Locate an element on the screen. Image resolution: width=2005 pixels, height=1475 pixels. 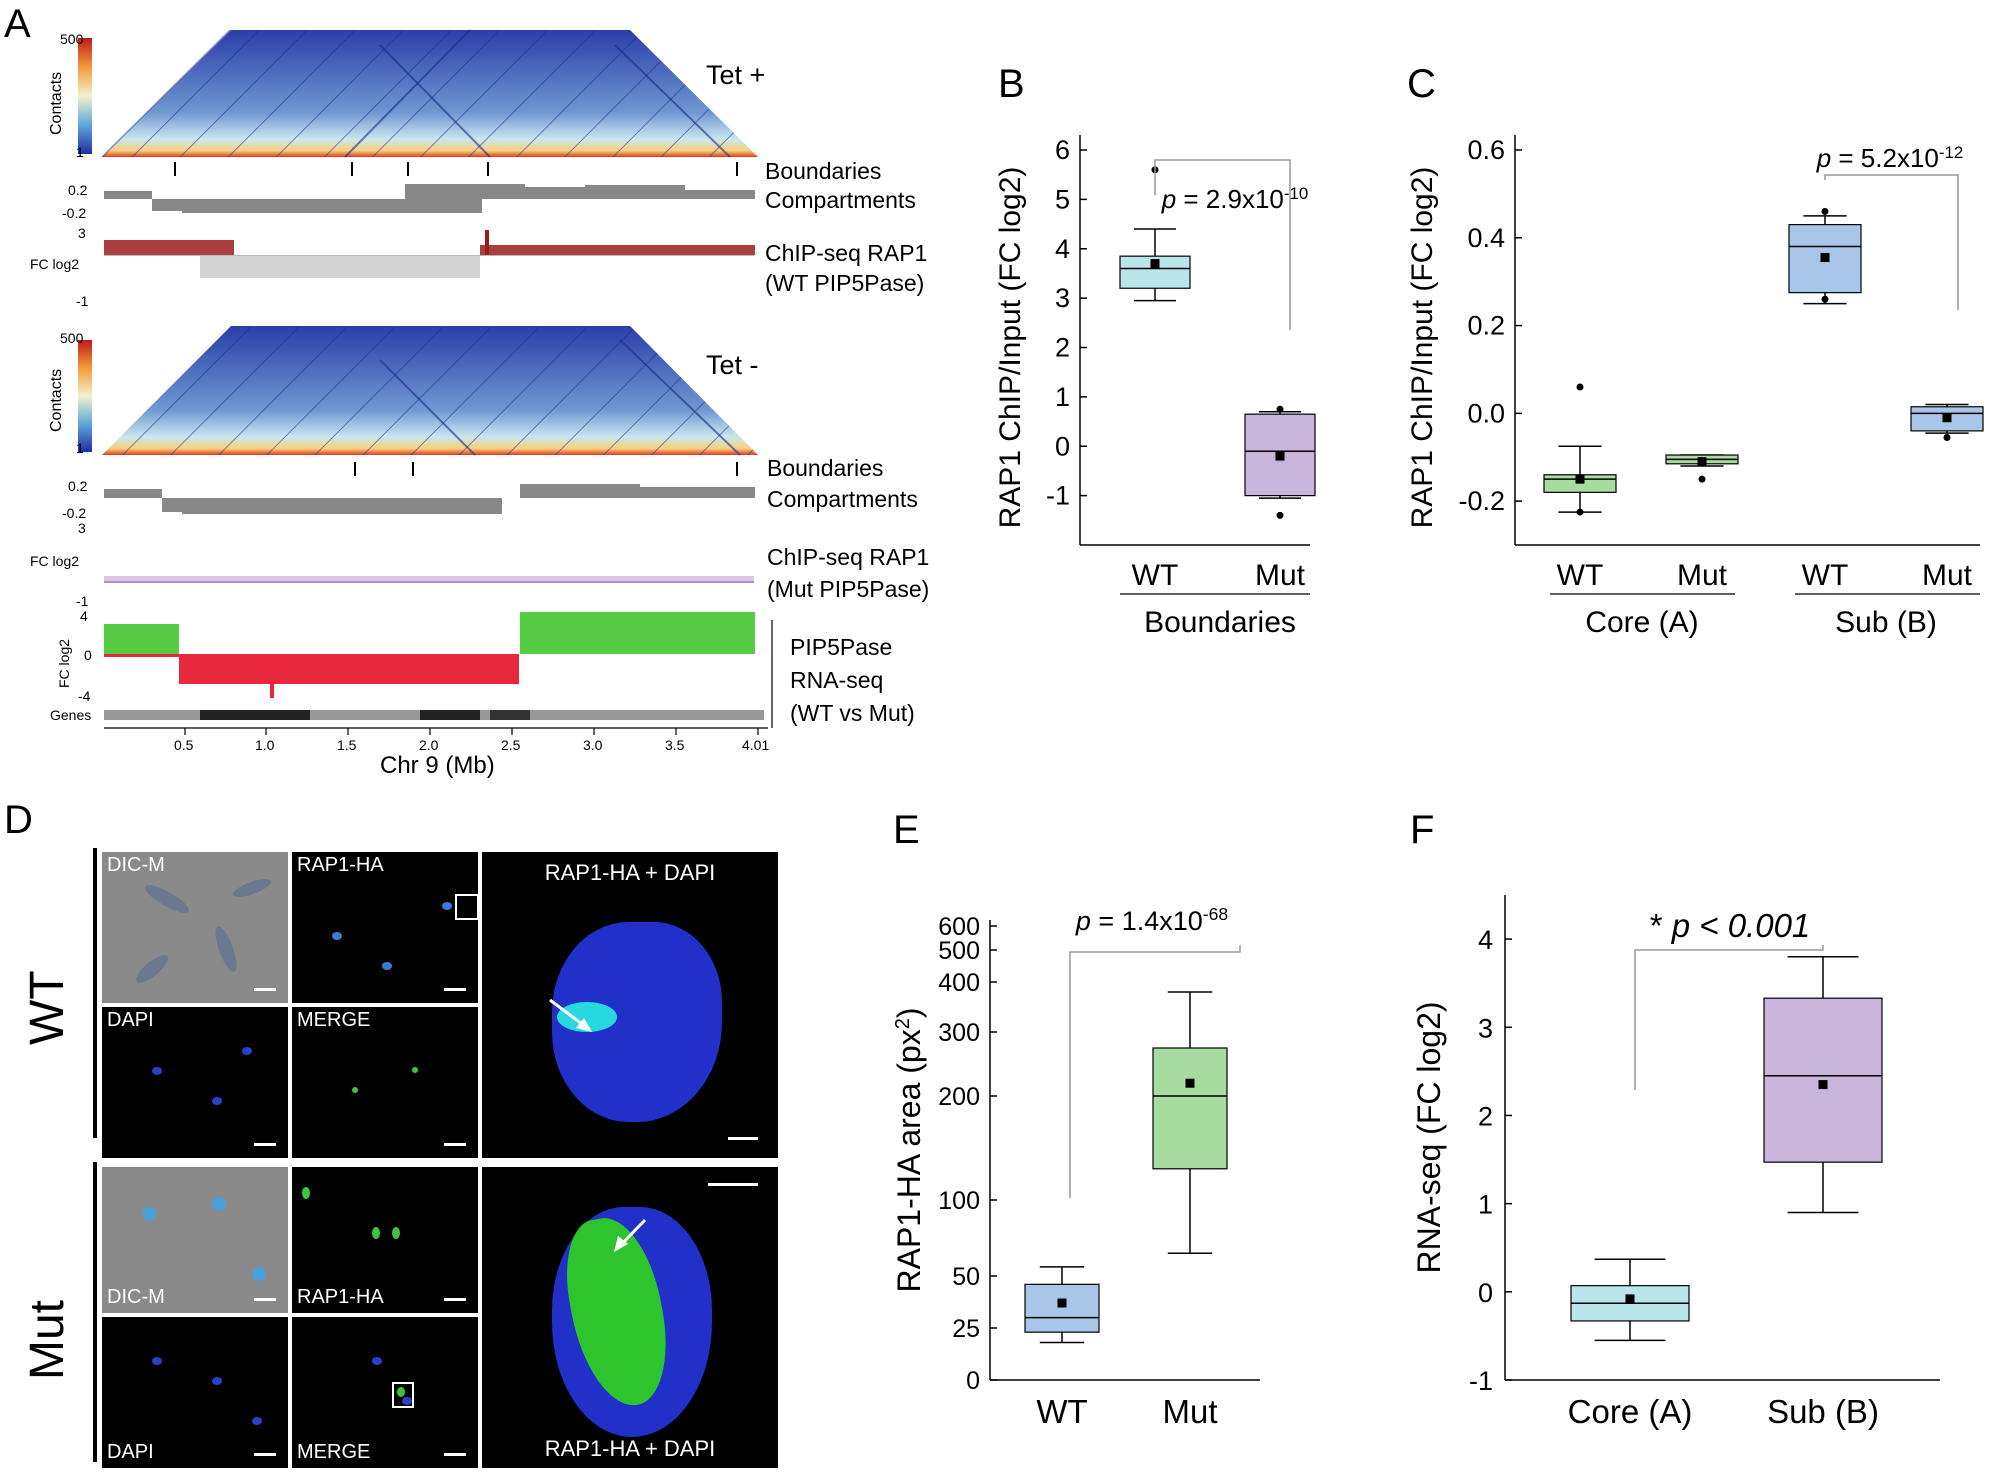
mut-dapi-caption: DAPI is located at coordinates (130, 1452).